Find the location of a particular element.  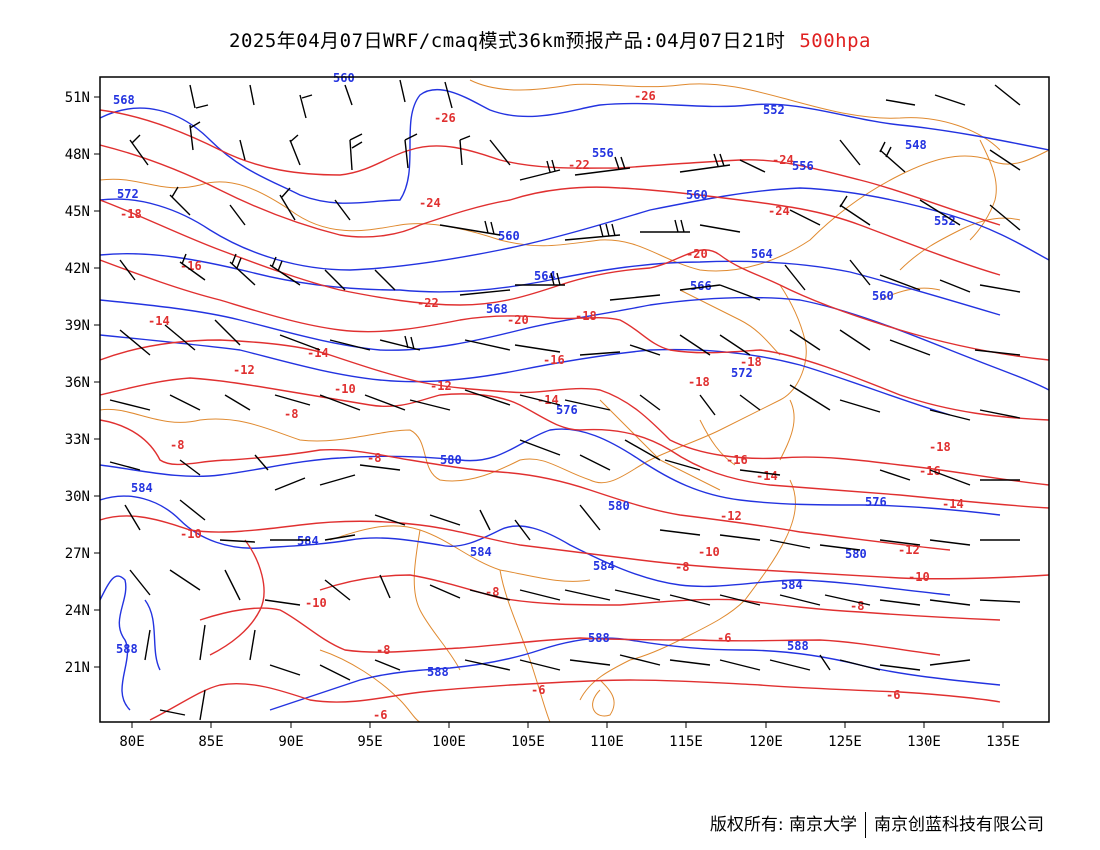

copyright-owner: 版权所有: 南京大学 is located at coordinates (783, 825).